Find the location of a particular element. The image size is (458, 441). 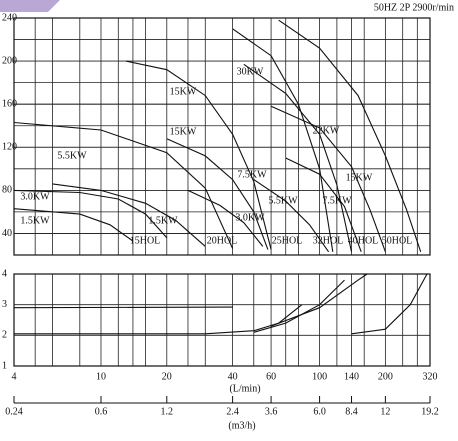

x2-tick-label: 1.2 is located at coordinates (167, 411).